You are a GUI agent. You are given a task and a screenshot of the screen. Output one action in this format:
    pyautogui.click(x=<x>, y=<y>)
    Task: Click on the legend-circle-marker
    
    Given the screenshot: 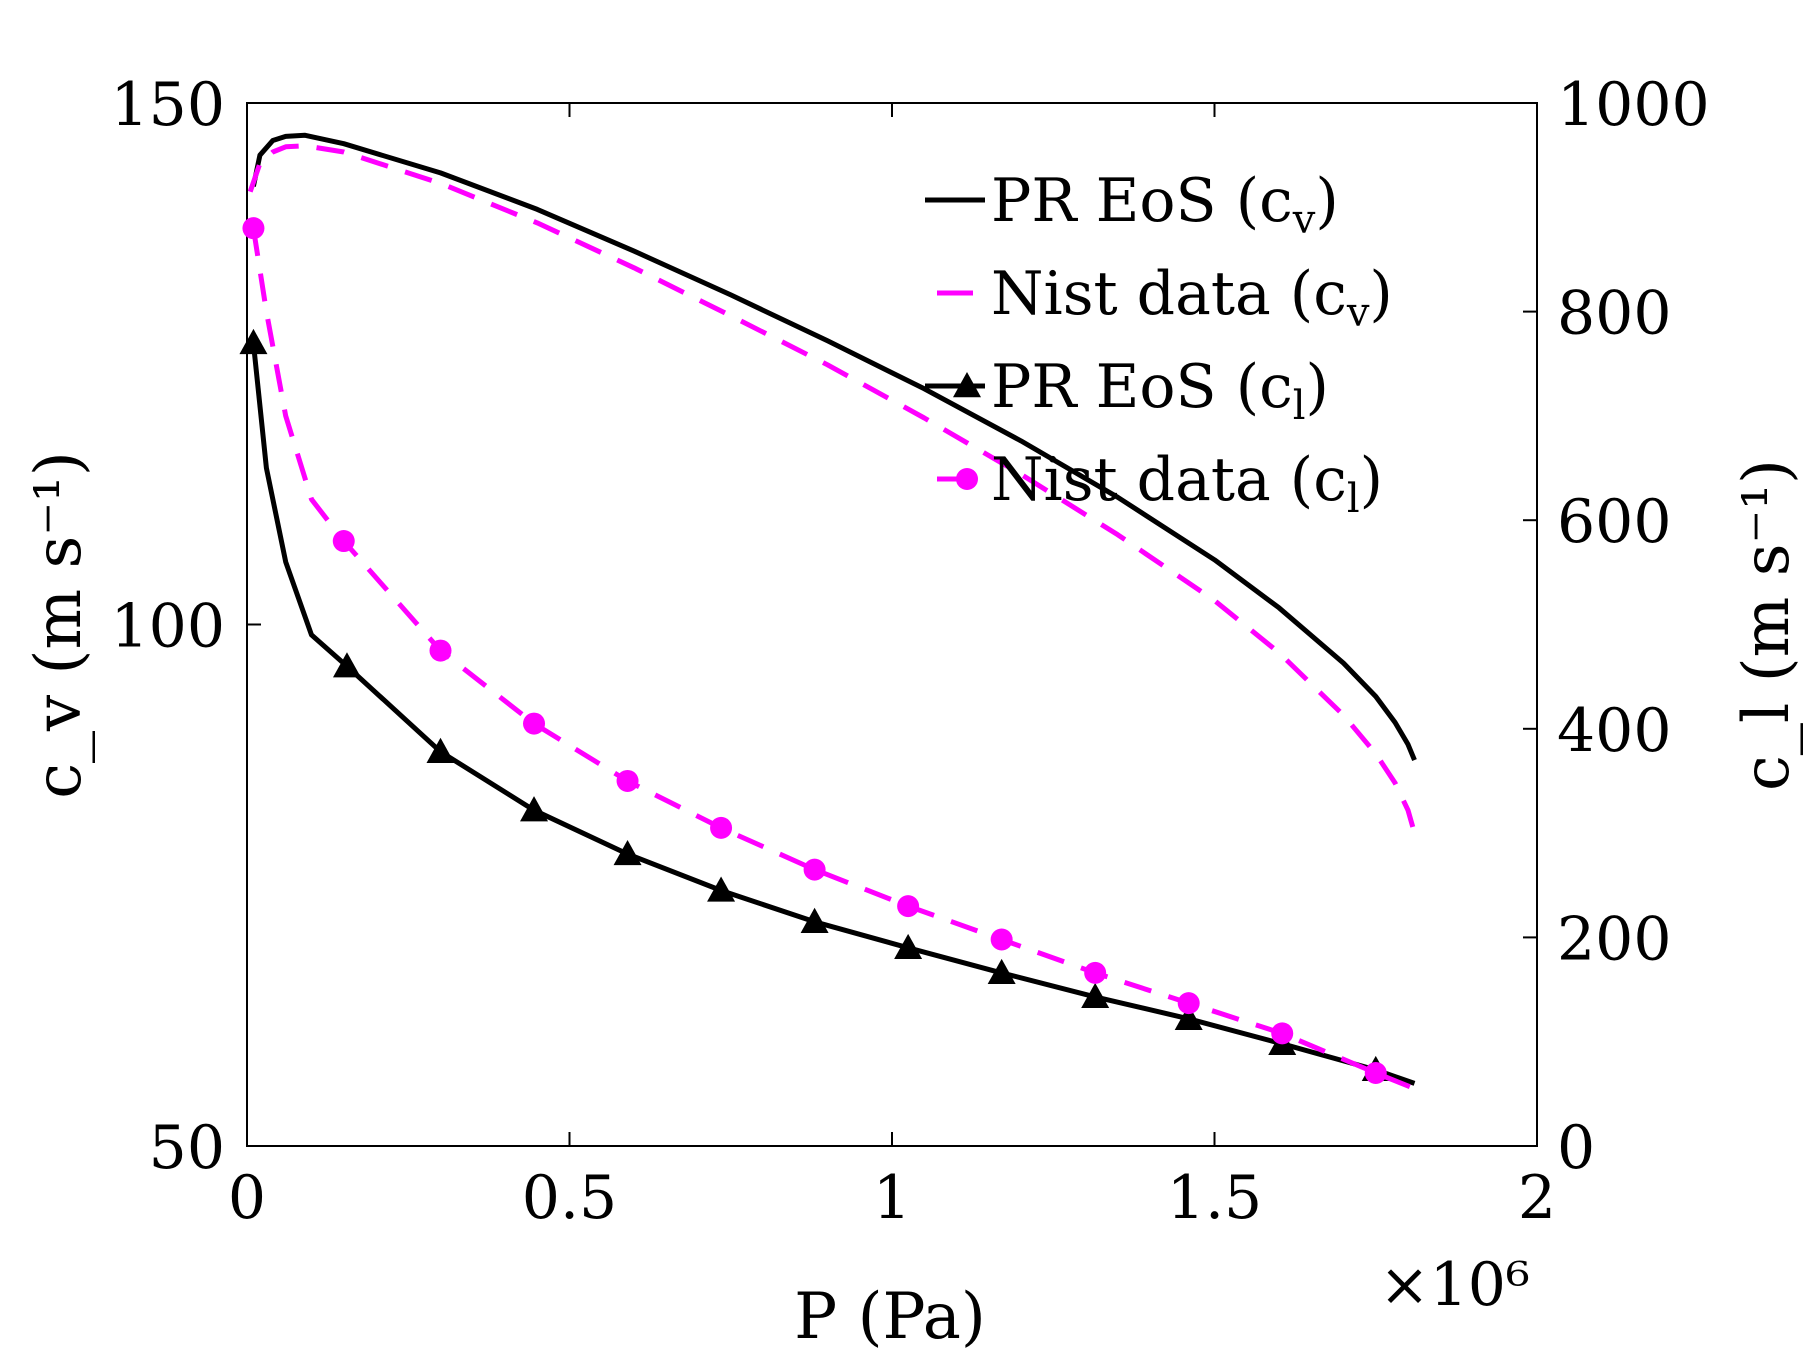 What is the action you would take?
    pyautogui.click(x=967, y=479)
    